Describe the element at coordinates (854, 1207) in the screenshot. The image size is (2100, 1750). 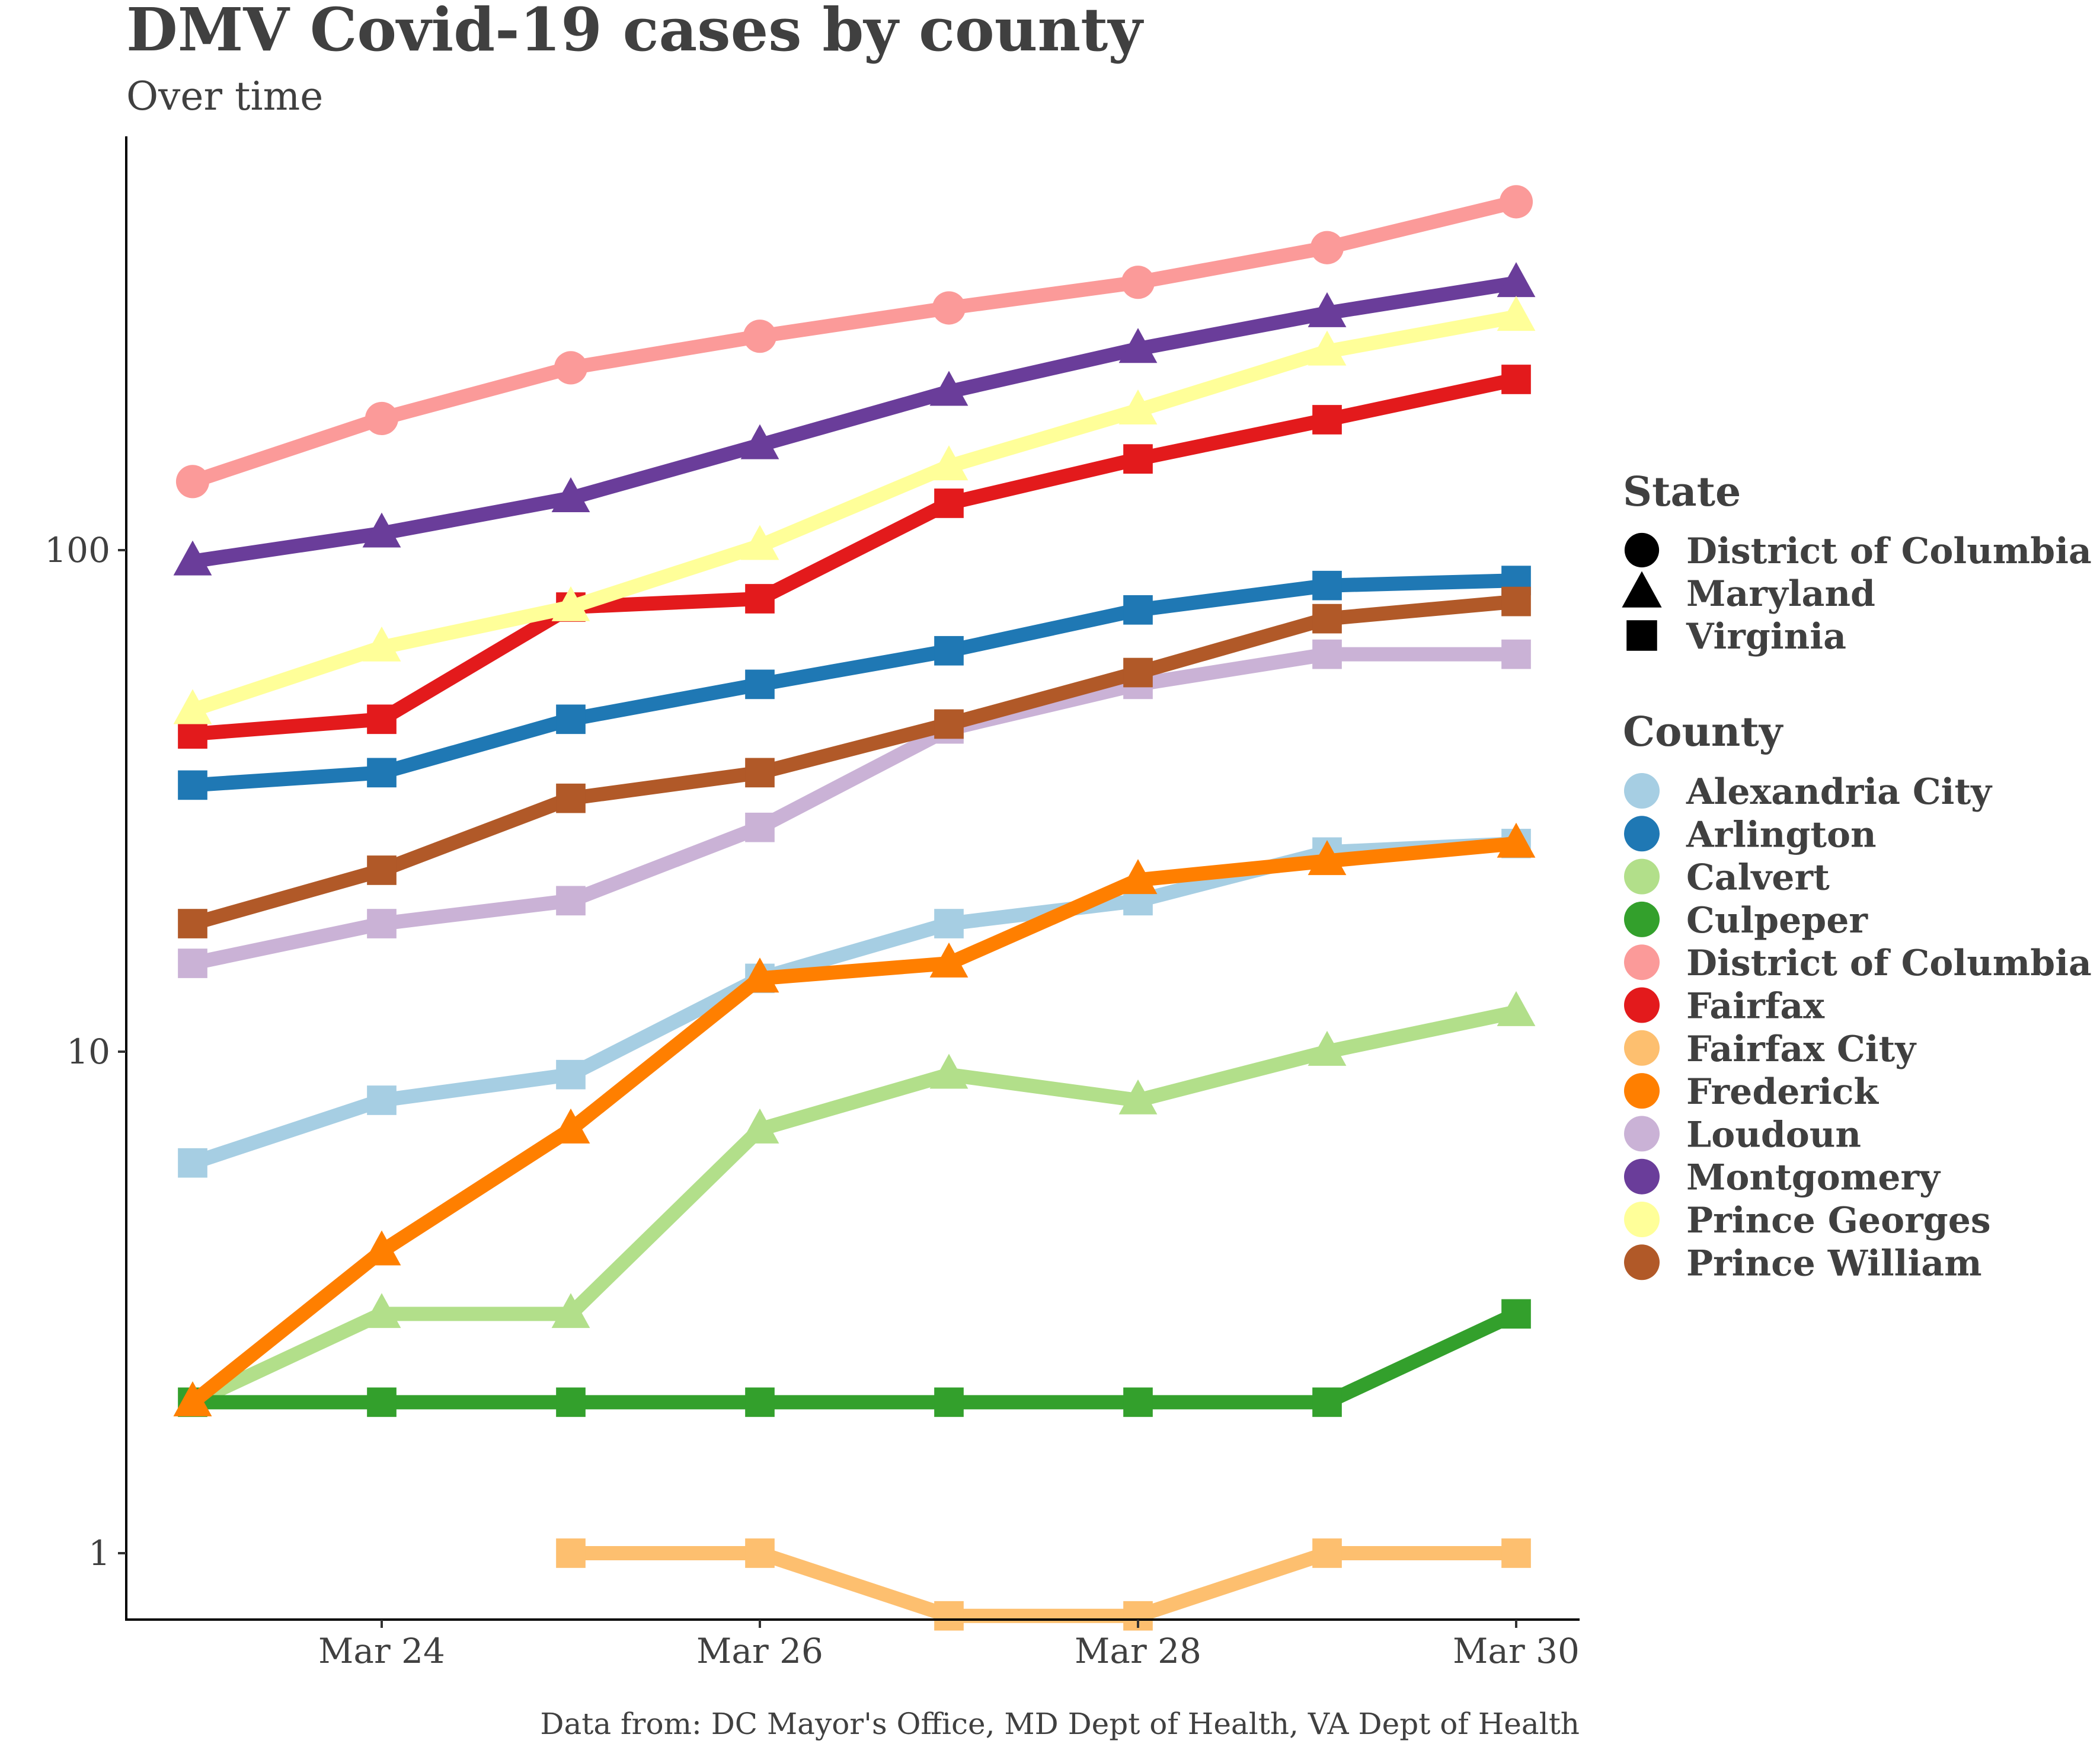
I see `series-line-calvert` at that location.